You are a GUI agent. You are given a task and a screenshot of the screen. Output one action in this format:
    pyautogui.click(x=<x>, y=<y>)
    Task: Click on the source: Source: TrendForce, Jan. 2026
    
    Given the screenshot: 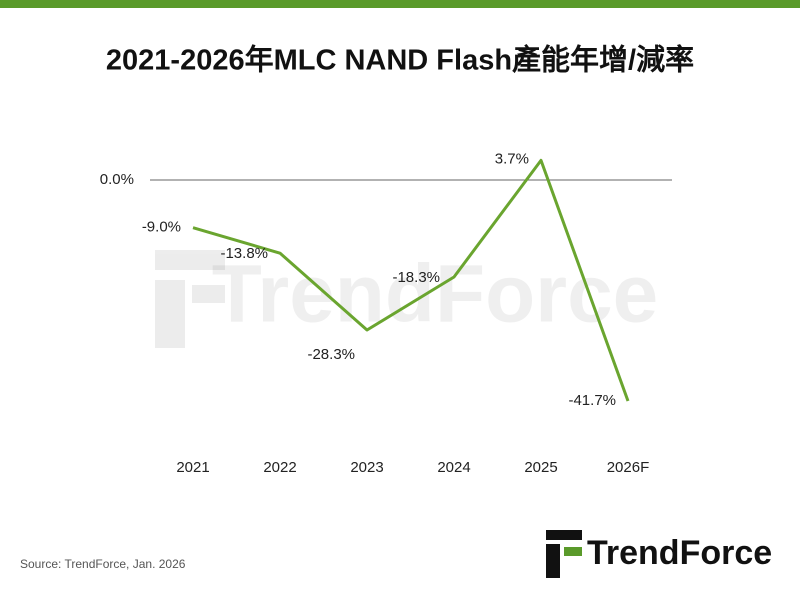 What is the action you would take?
    pyautogui.click(x=103, y=564)
    